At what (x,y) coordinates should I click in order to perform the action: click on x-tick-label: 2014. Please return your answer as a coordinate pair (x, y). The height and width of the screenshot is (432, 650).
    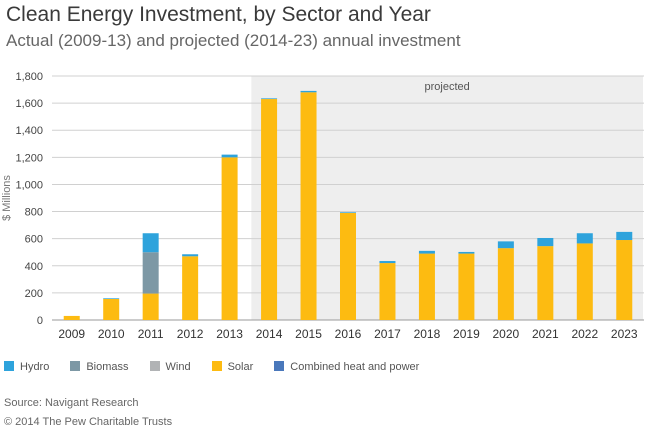
    Looking at the image, I should click on (269, 334).